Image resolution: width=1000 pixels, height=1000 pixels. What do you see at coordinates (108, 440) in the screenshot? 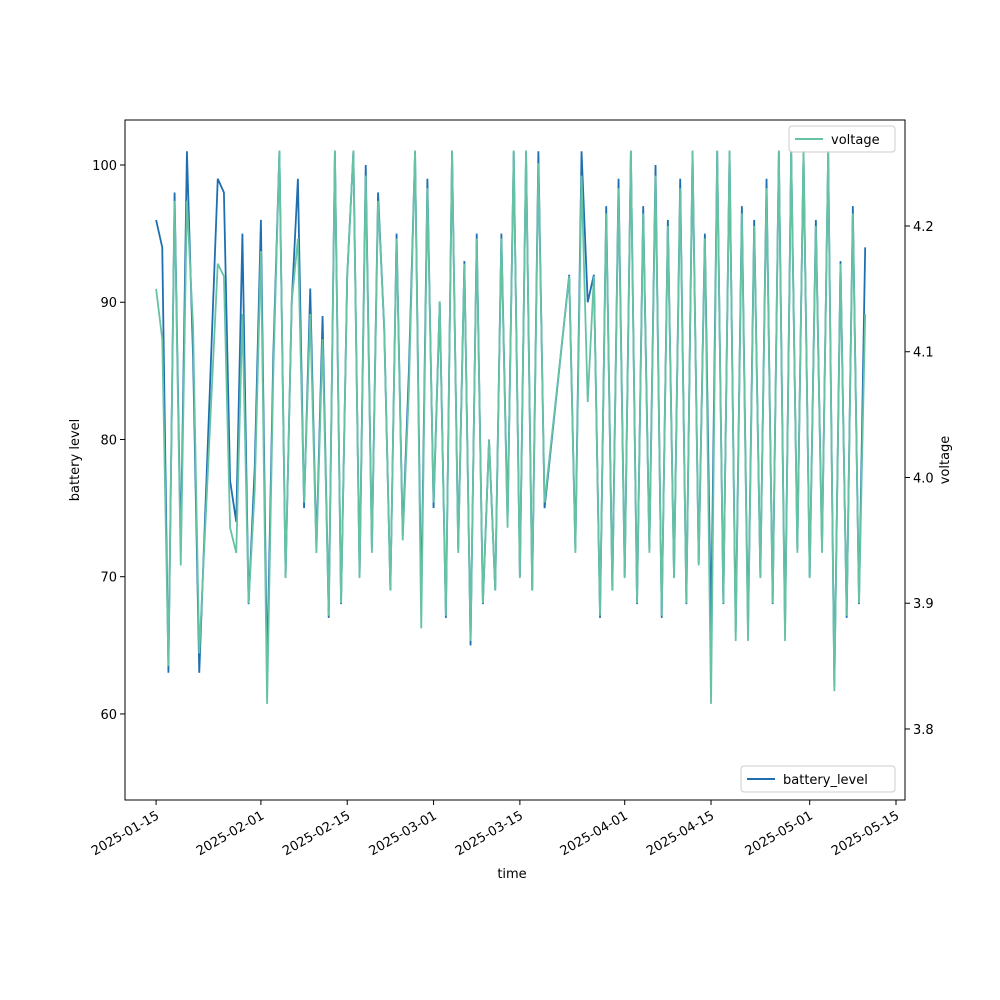
I see `y-tick-label: 80` at bounding box center [108, 440].